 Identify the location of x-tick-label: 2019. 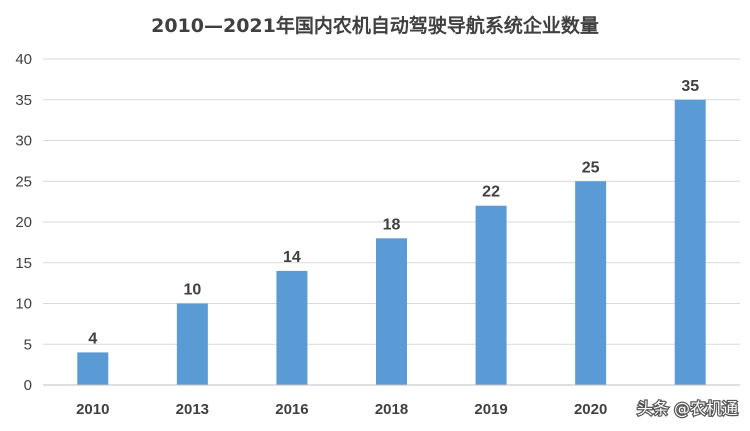
(490, 409).